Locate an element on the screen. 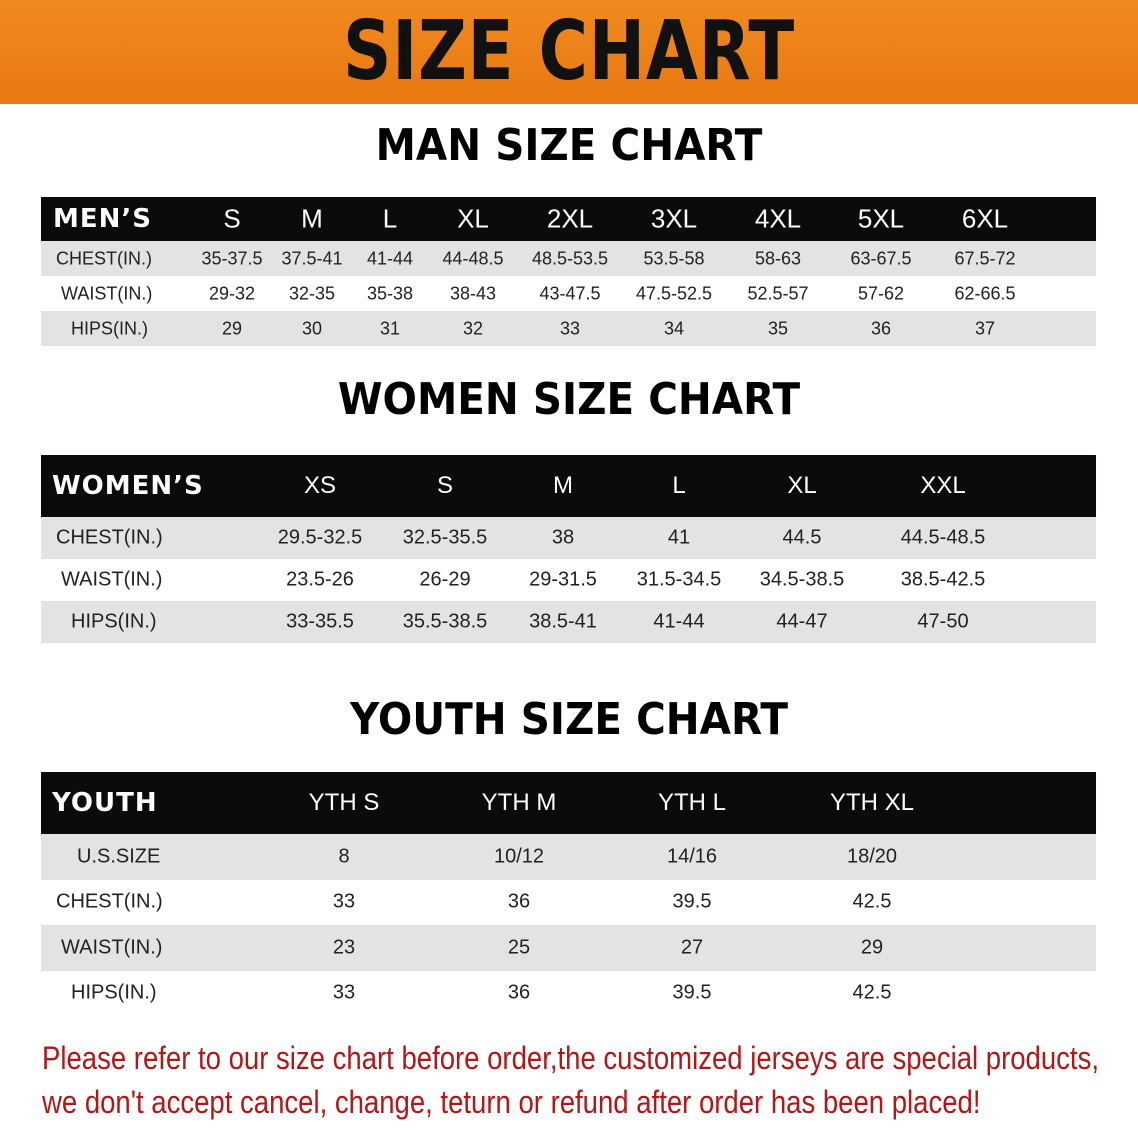 This screenshot has width=1138, height=1132. table-cell: 35.5-38.5 is located at coordinates (445, 621).